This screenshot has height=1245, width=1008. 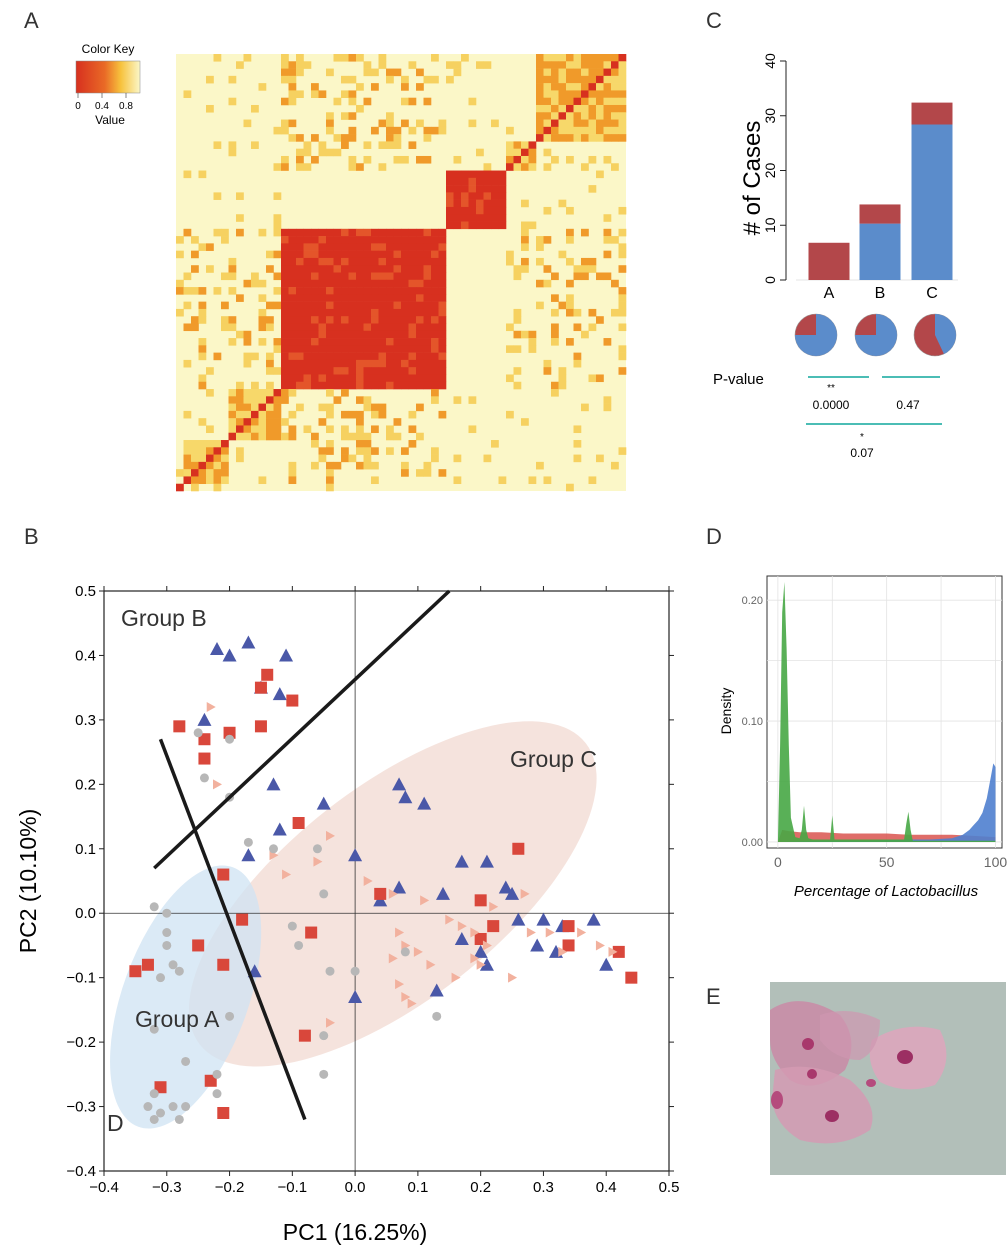 What do you see at coordinates (104, 1187) in the screenshot?
I see `x-tick-label: −0.4` at bounding box center [104, 1187].